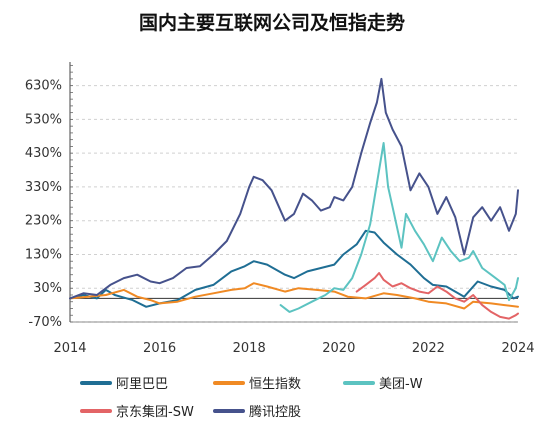  Describe the element at coordinates (69, 348) in the screenshot. I see `x-tick-label: 2014` at that location.